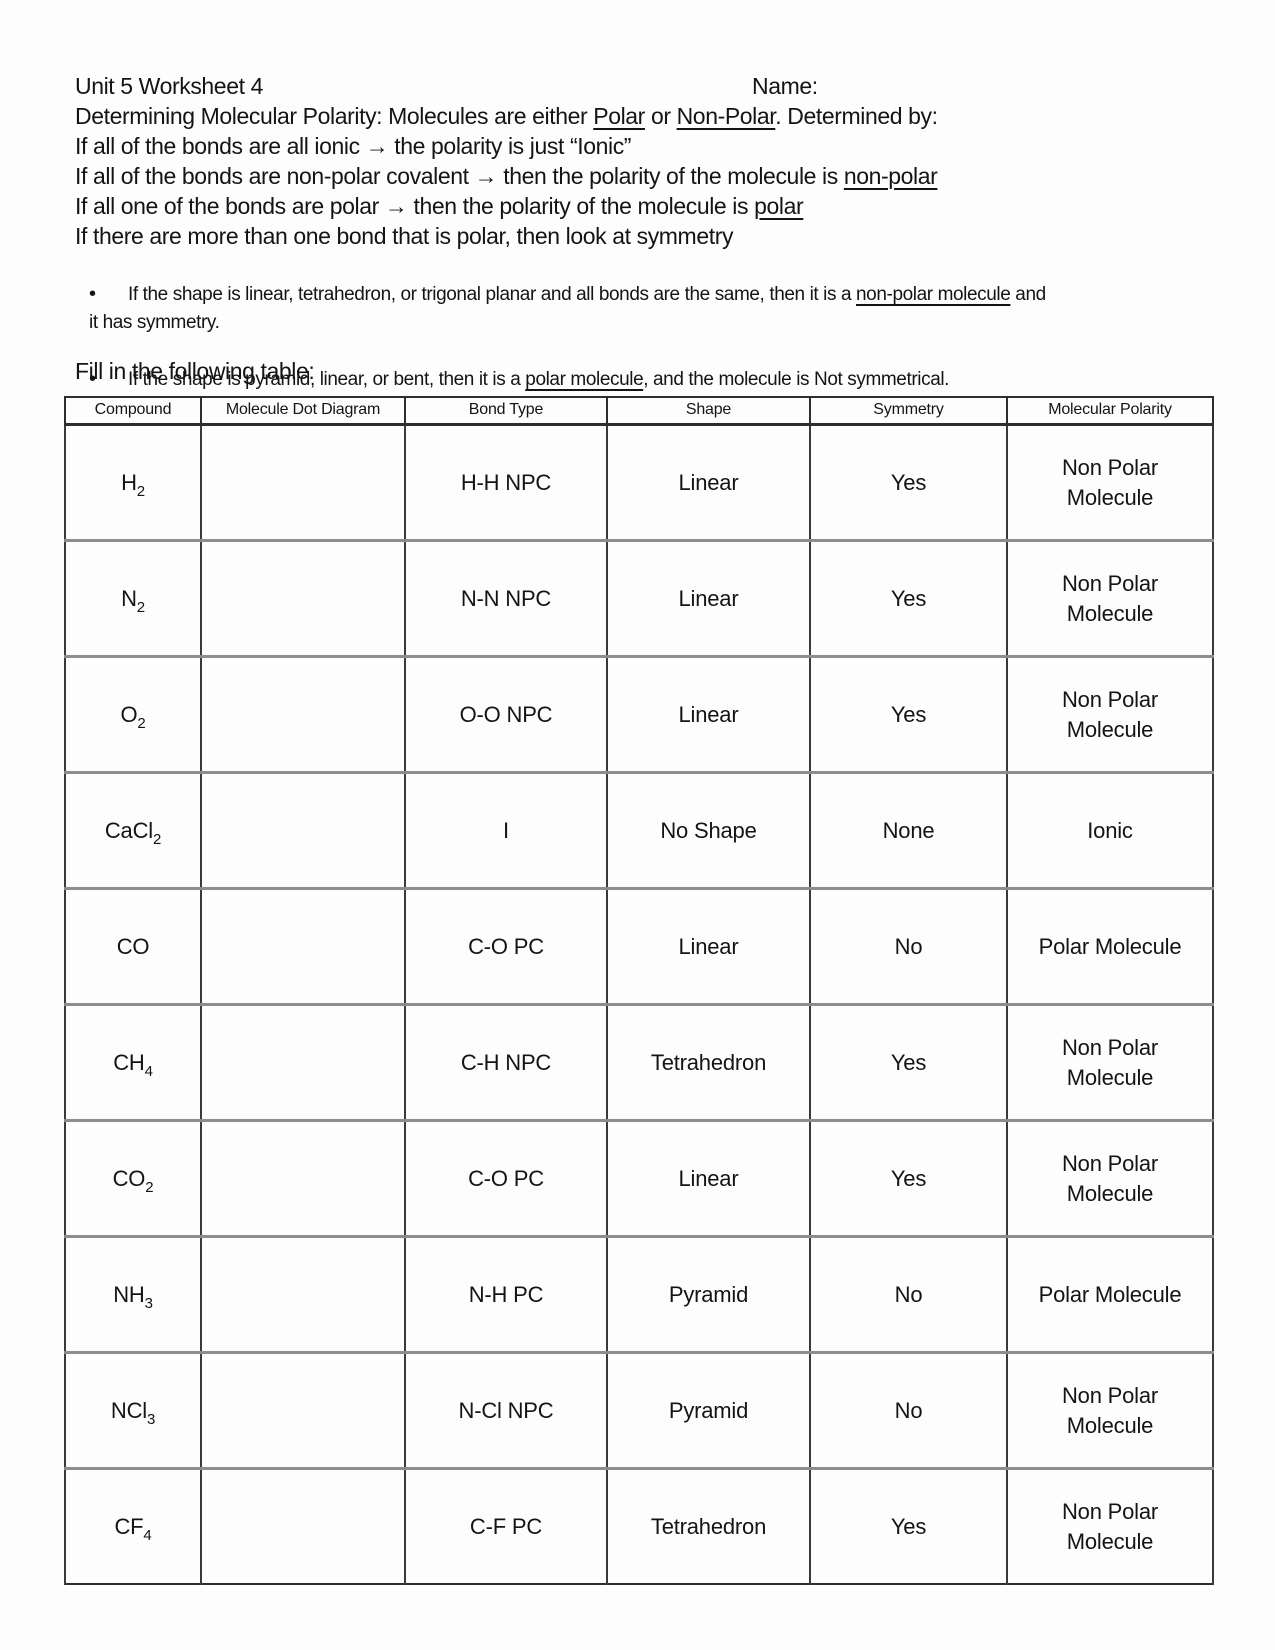 This screenshot has width=1275, height=1650. I want to click on name-label: Name:, so click(785, 86).